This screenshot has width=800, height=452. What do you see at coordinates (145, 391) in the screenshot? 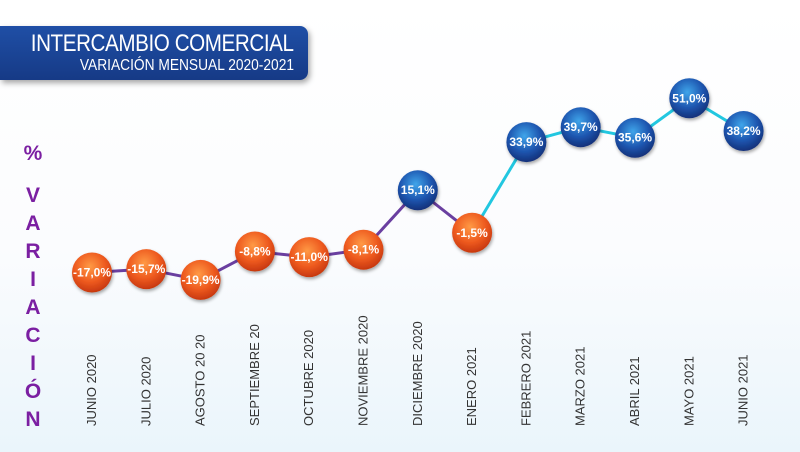
I see `x-tick-label: JULIO 2020` at bounding box center [145, 391].